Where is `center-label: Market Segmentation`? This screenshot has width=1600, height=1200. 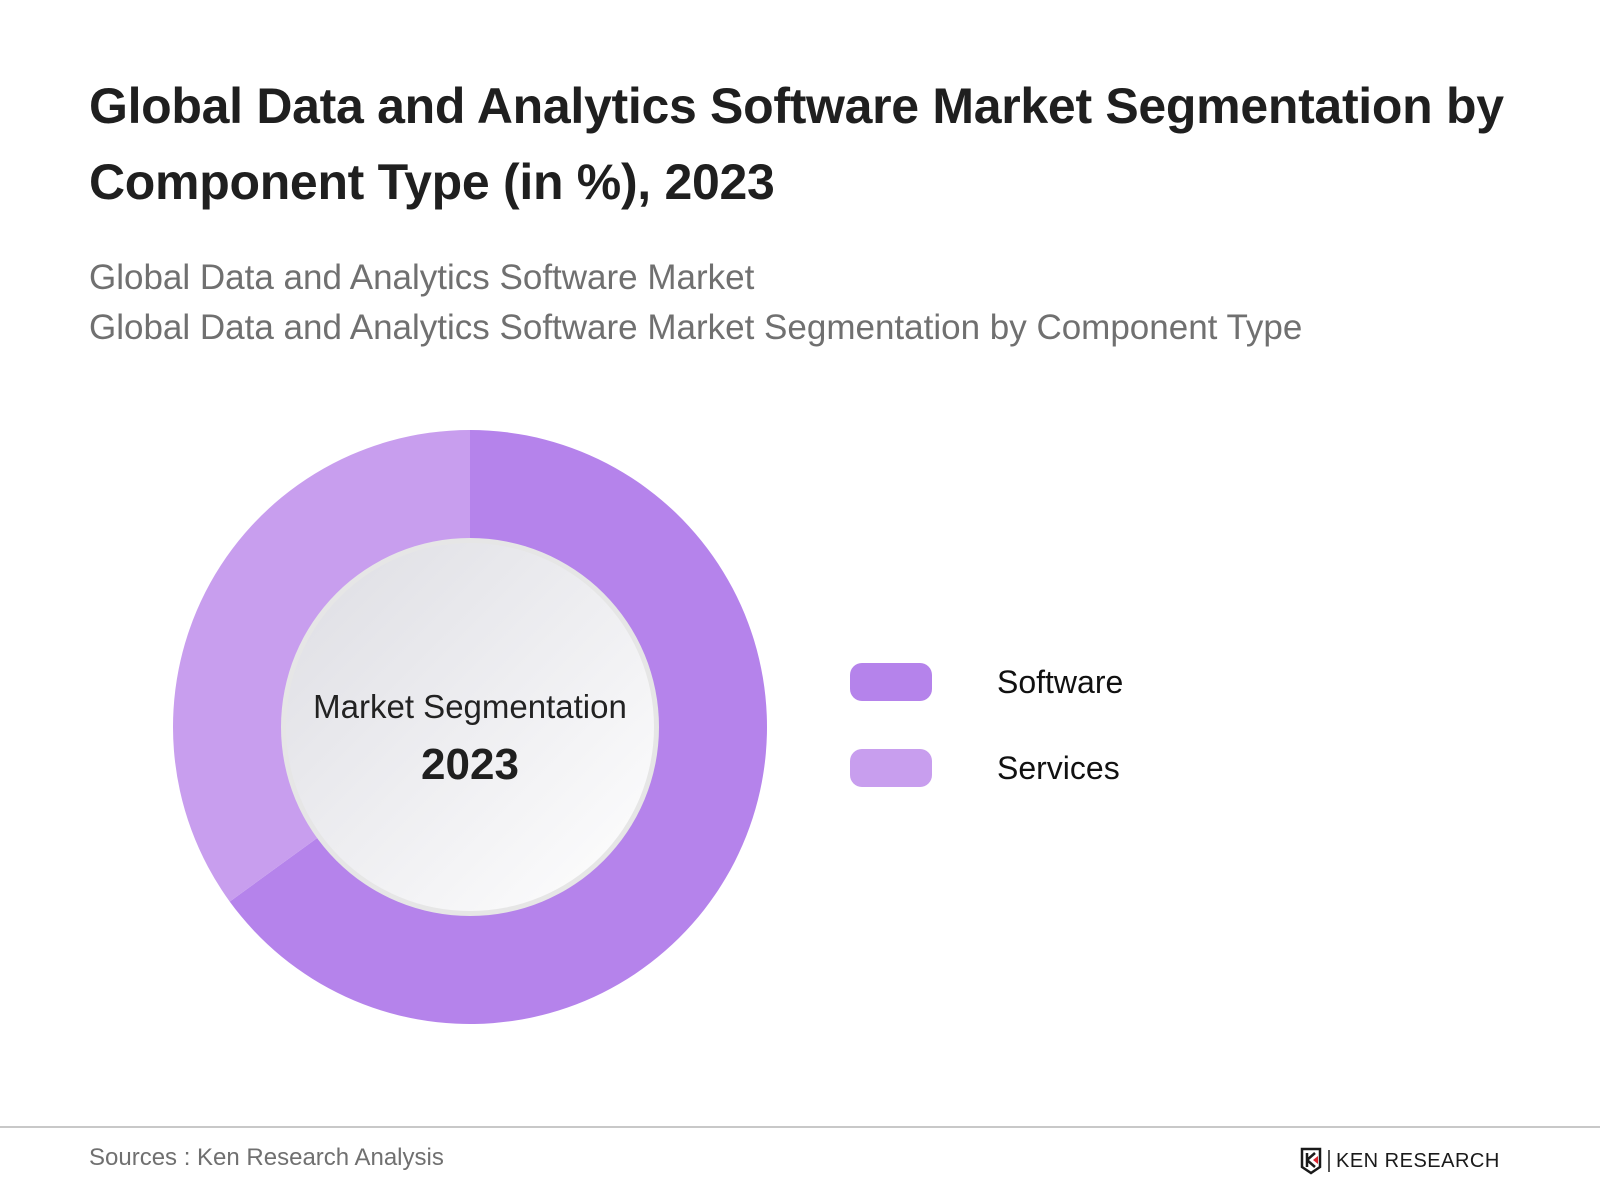 center-label: Market Segmentation is located at coordinates (470, 706).